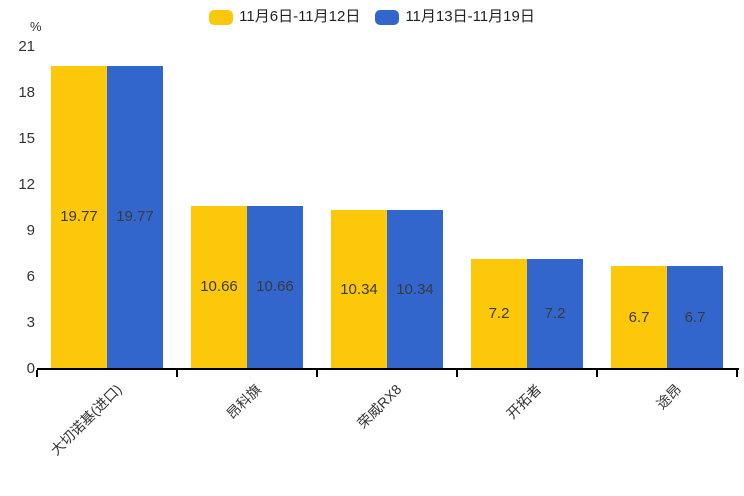 The width and height of the screenshot is (744, 496). Describe the element at coordinates (244, 402) in the screenshot. I see `x-category-label: 昂科旗` at that location.